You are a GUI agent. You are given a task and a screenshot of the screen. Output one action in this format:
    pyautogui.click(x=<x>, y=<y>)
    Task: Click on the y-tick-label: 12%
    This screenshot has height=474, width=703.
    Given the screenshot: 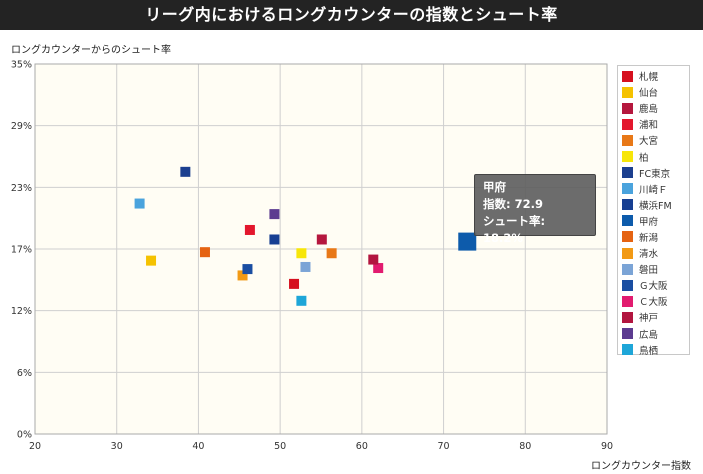 What is the action you would take?
    pyautogui.click(x=21, y=311)
    